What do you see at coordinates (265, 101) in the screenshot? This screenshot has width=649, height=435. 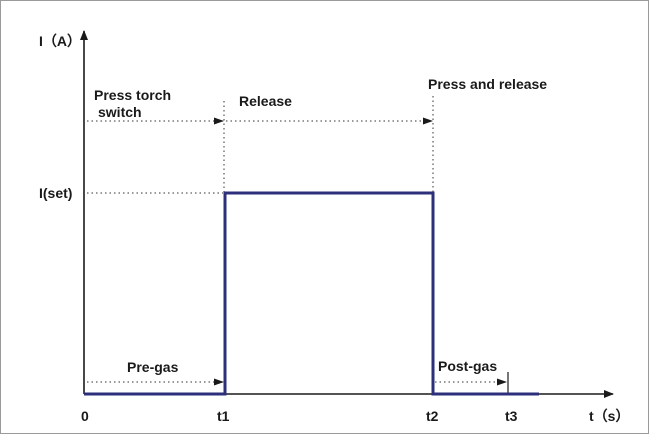 I see `annotation-release: Release` at bounding box center [265, 101].